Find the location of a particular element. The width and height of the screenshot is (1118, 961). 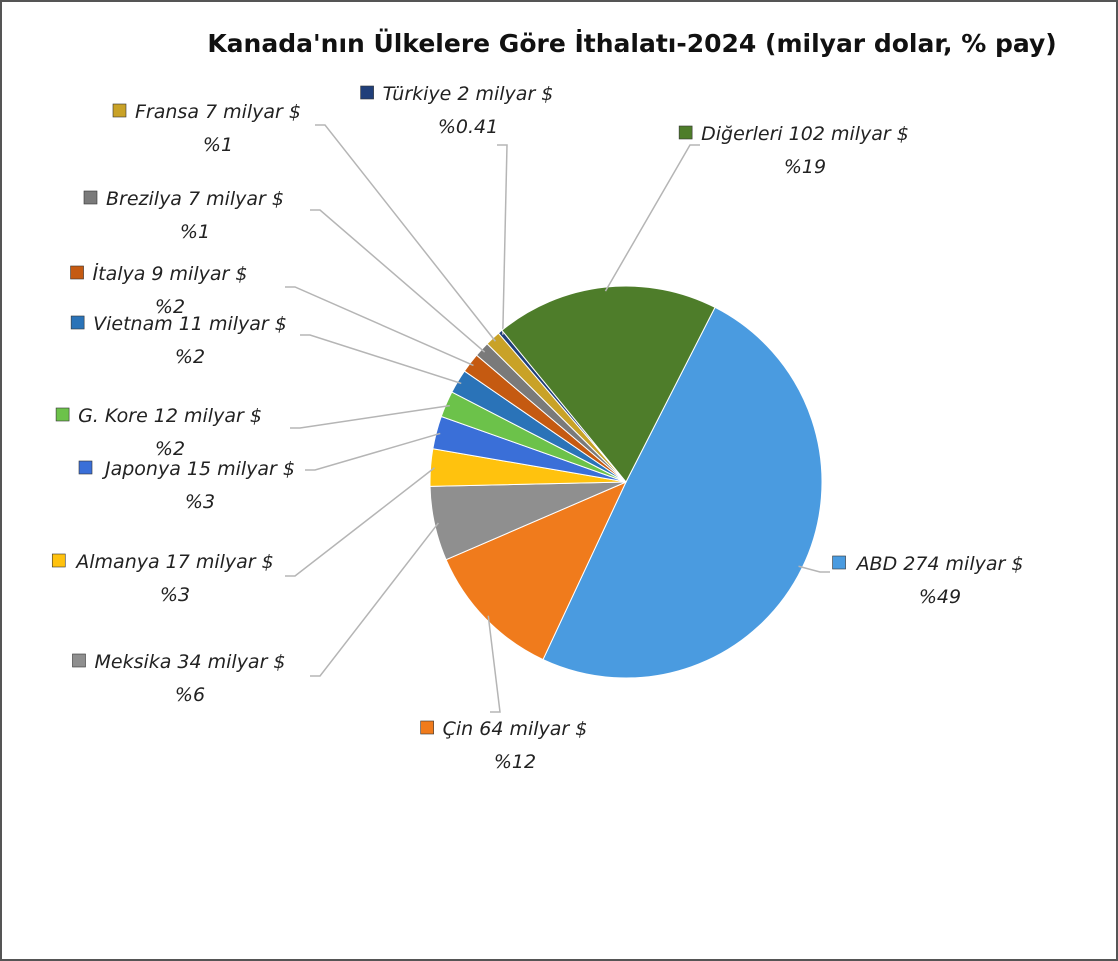

data-label: Diğerleri 102 milyar $ is located at coordinates (805, 134).